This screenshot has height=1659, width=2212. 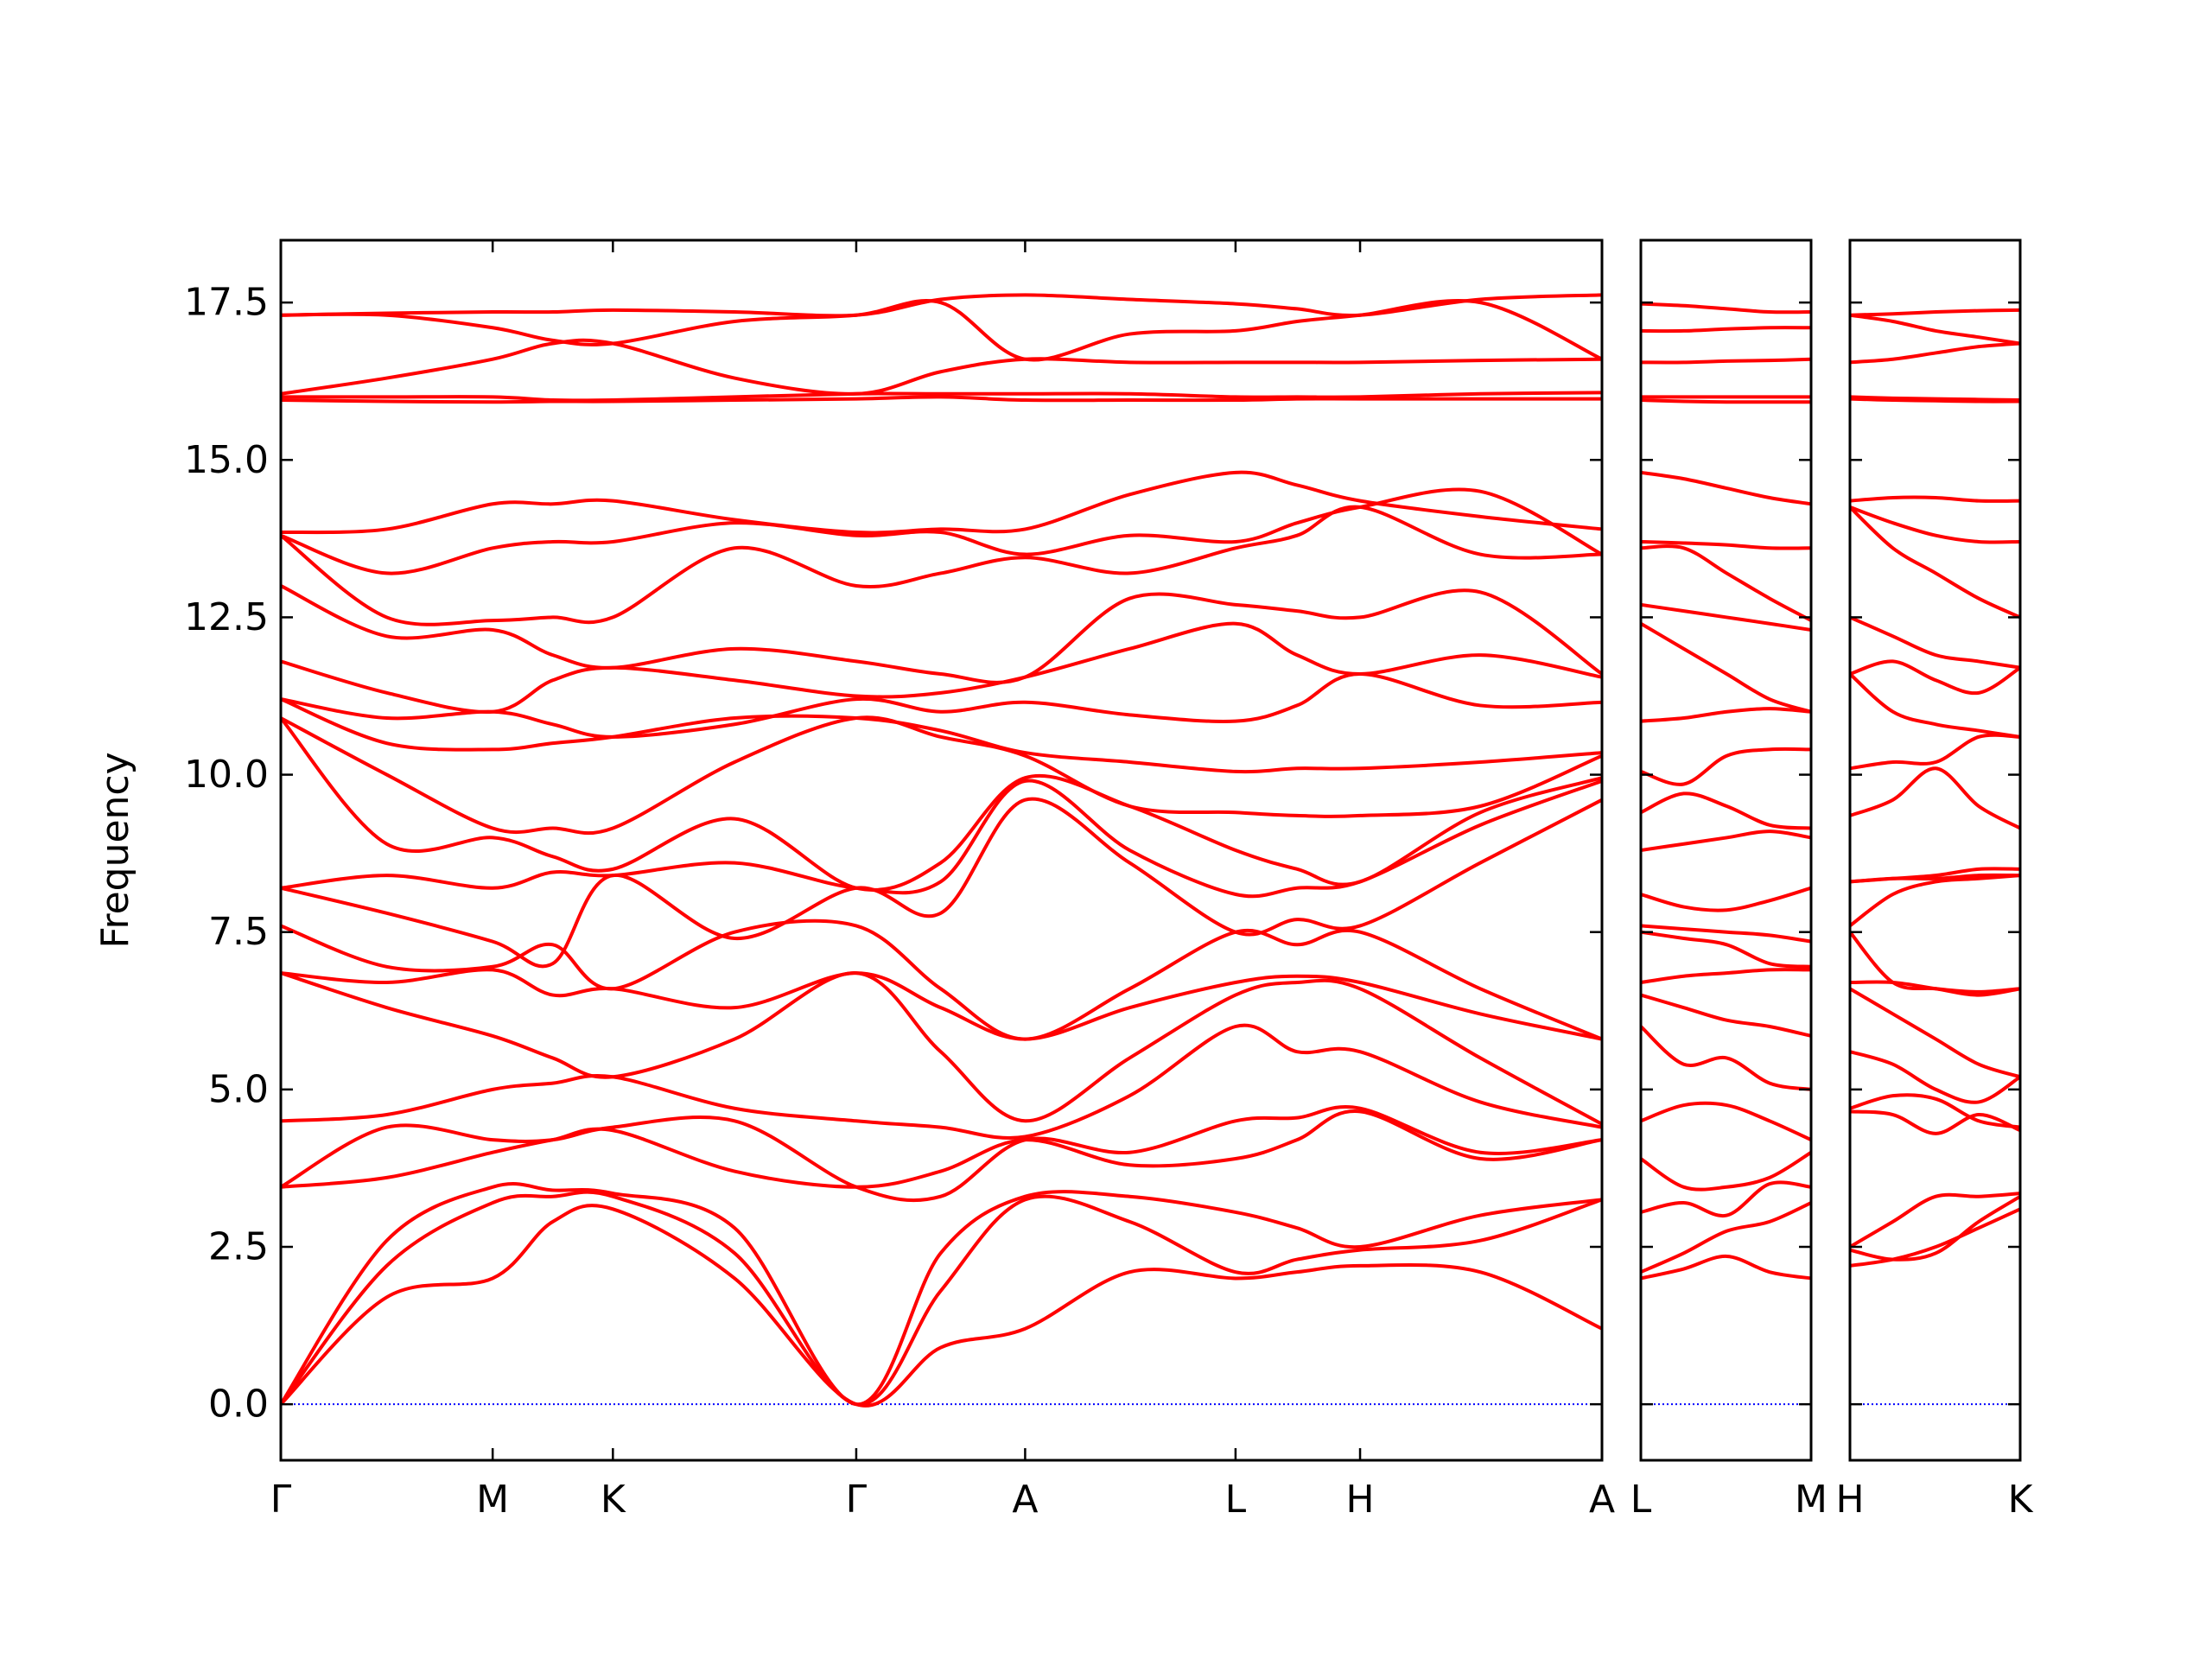 What do you see at coordinates (238, 1247) in the screenshot?
I see `y-tick-label: 2.5` at bounding box center [238, 1247].